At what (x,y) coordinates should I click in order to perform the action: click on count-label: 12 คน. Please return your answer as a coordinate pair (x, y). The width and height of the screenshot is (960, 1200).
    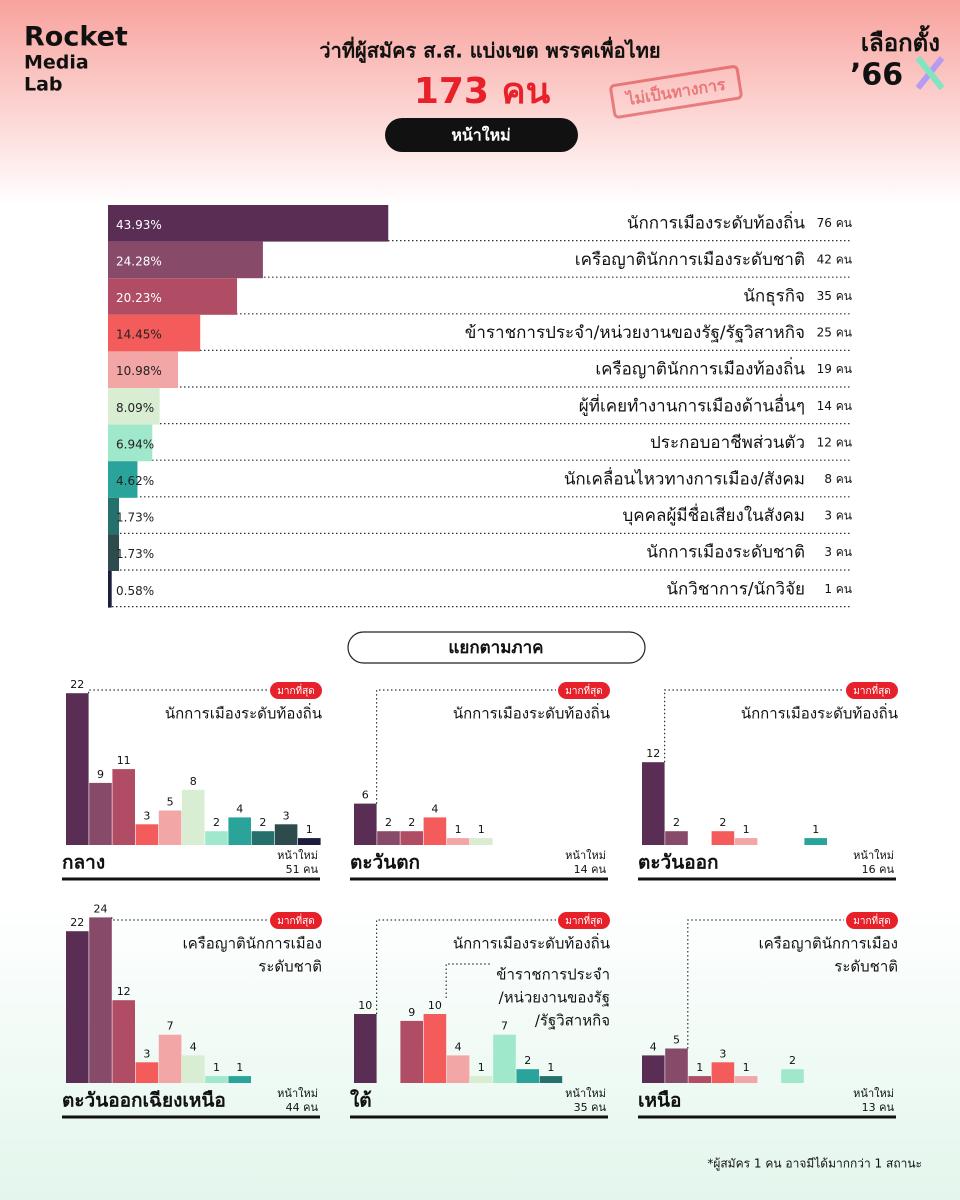
    Looking at the image, I should click on (834, 442).